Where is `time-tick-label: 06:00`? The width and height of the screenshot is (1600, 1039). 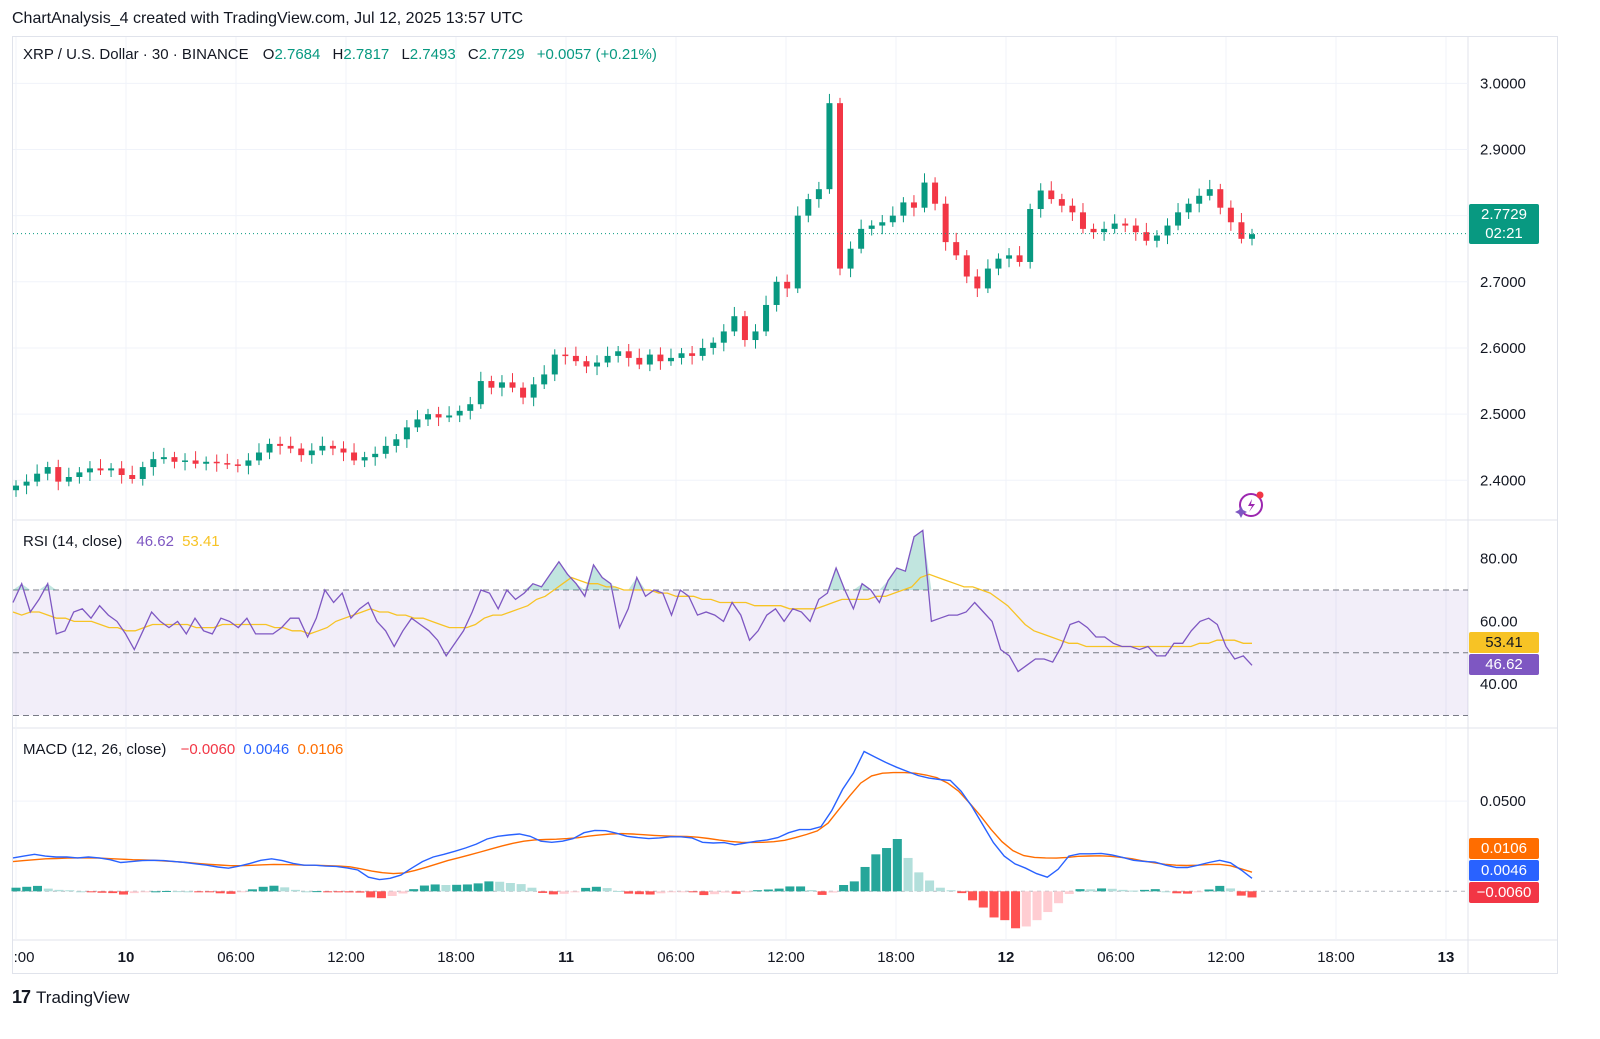
time-tick-label: 06:00 is located at coordinates (1116, 957).